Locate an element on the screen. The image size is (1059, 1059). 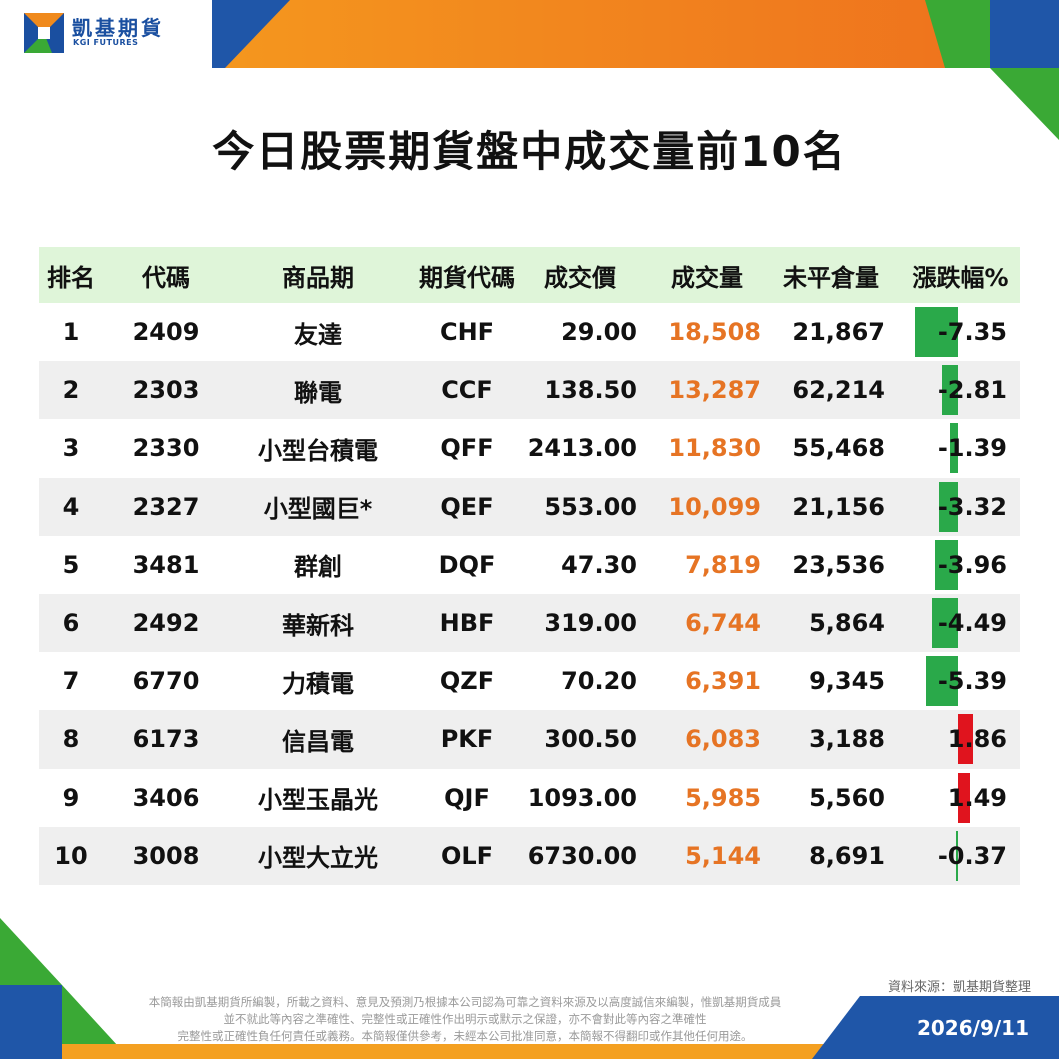
futures-code-cell: HBF is located at coordinates (467, 623).